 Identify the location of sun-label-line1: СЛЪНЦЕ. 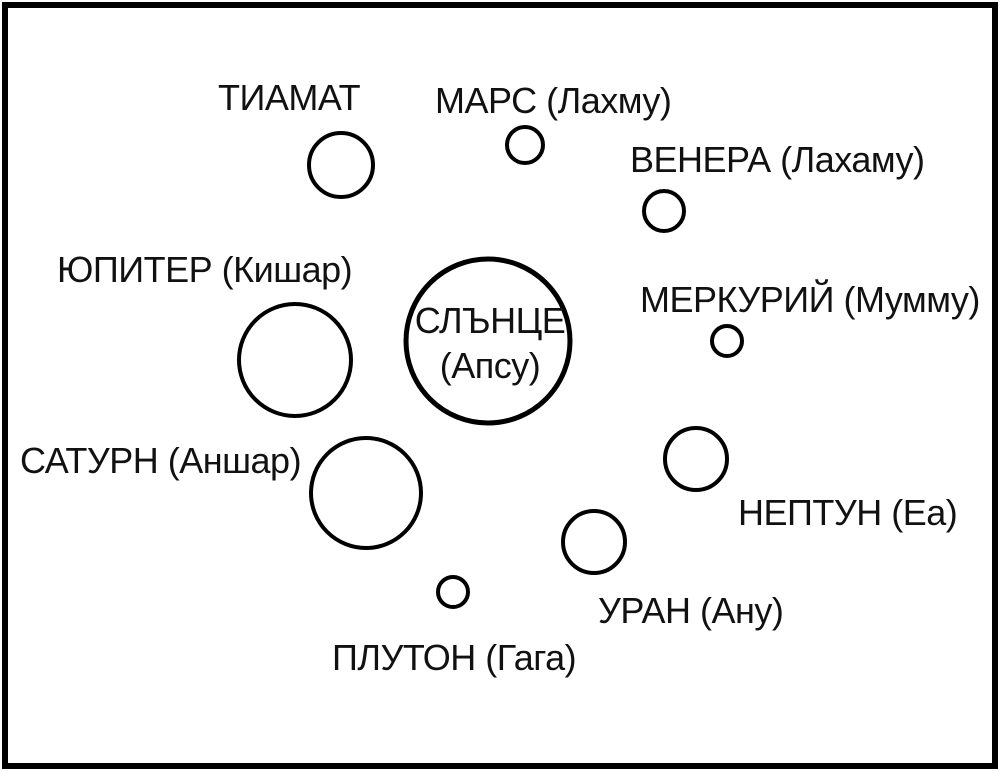
(490, 320).